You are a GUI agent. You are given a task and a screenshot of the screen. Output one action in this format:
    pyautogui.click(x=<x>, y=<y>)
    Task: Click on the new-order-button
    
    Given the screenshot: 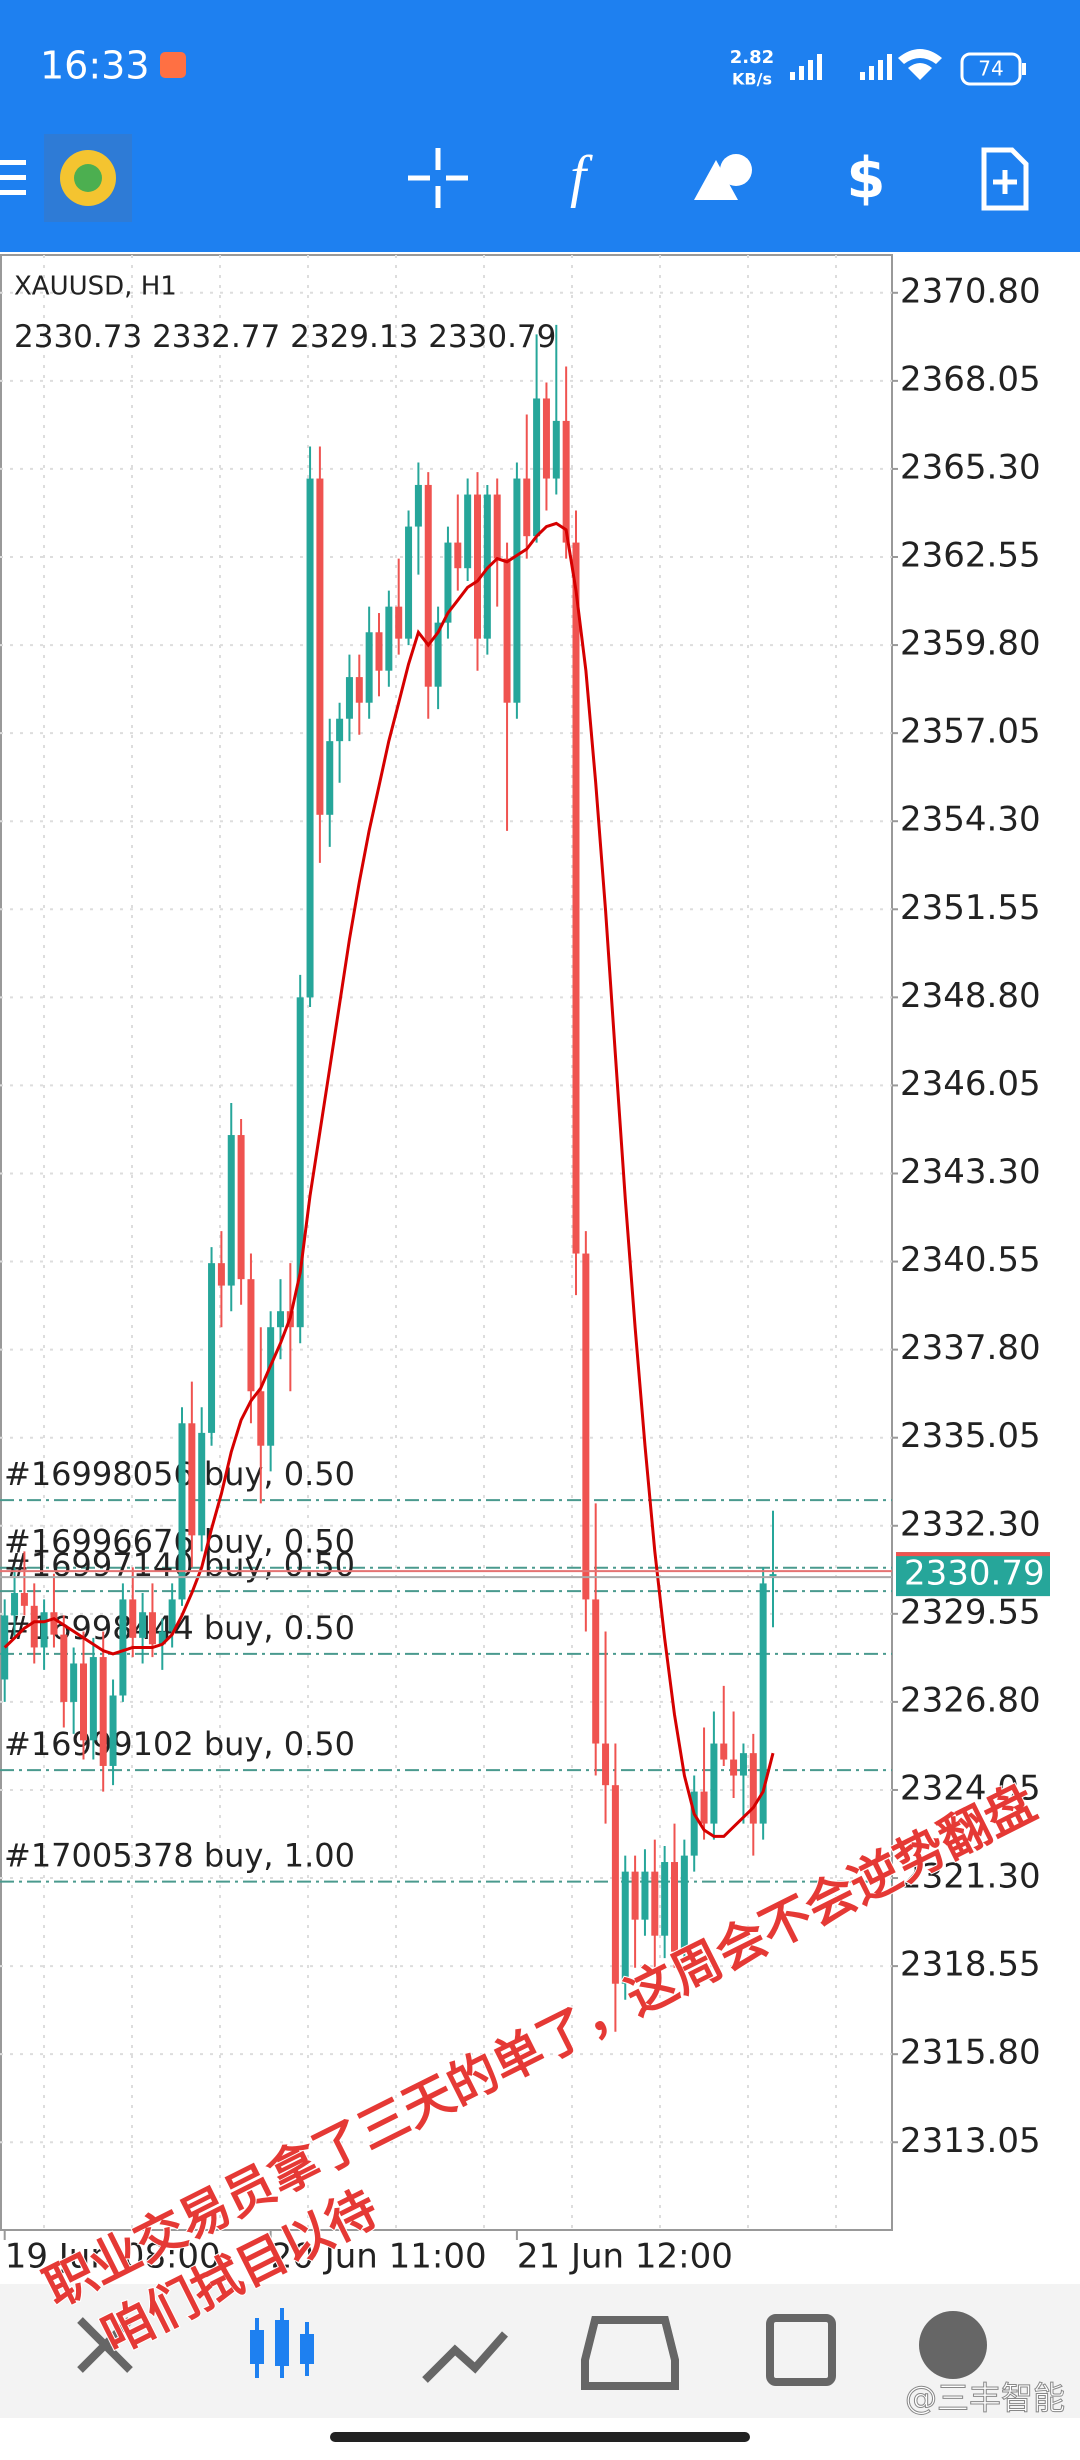 What is the action you would take?
    pyautogui.click(x=1005, y=179)
    